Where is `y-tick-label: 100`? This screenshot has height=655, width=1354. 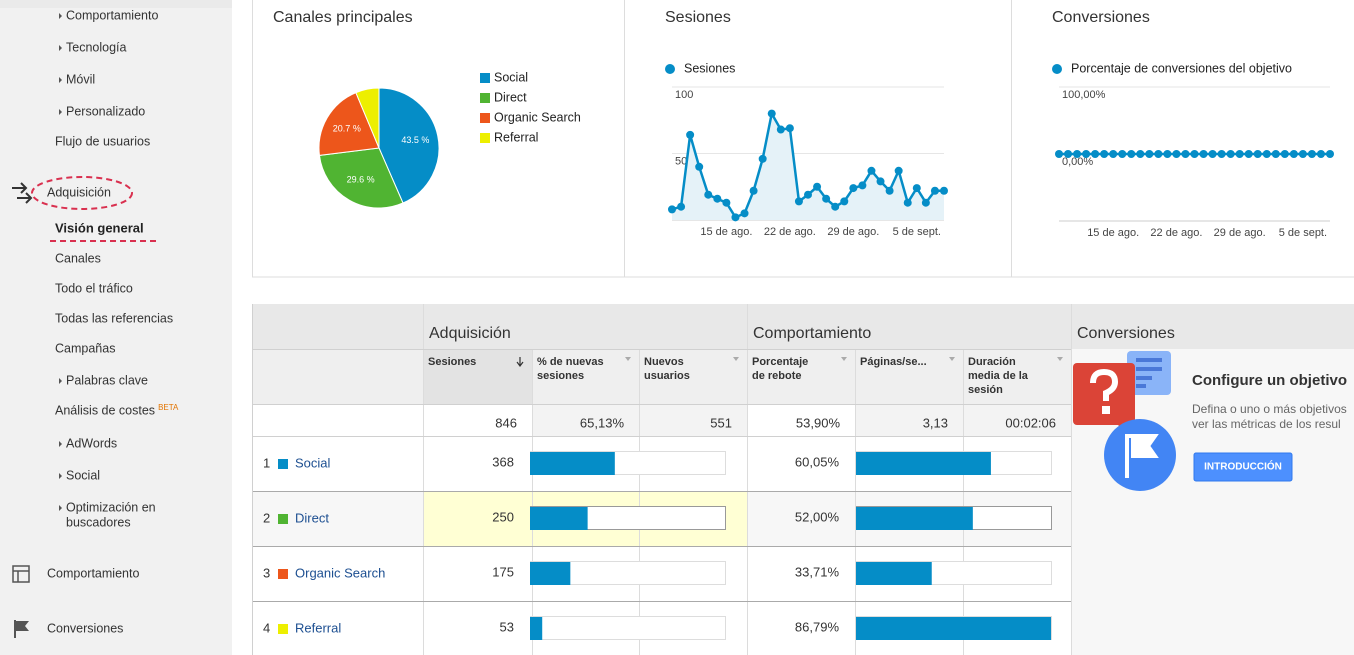 y-tick-label: 100 is located at coordinates (684, 95).